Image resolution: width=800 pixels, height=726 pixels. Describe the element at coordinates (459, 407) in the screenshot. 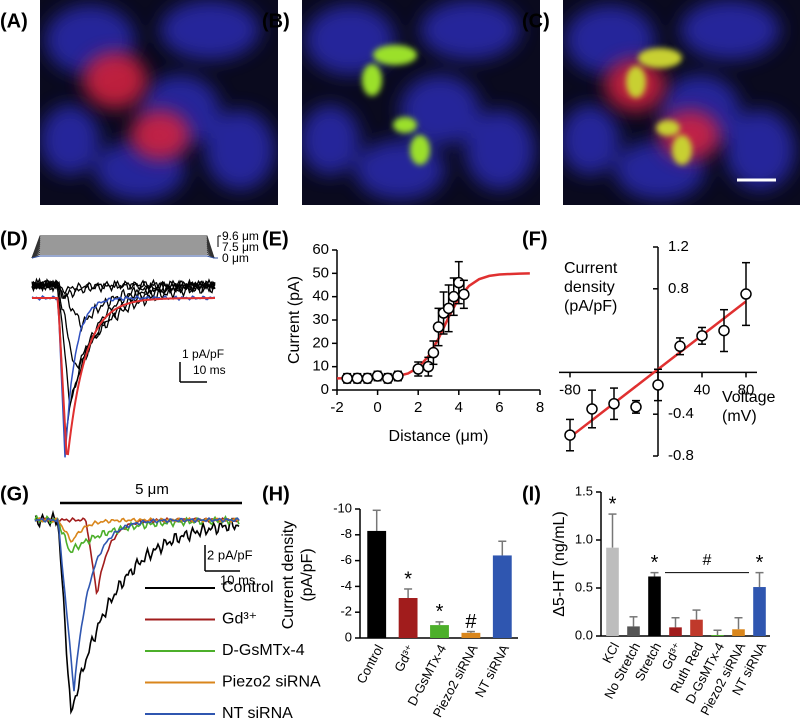

I see `x-tick-label: 4` at that location.